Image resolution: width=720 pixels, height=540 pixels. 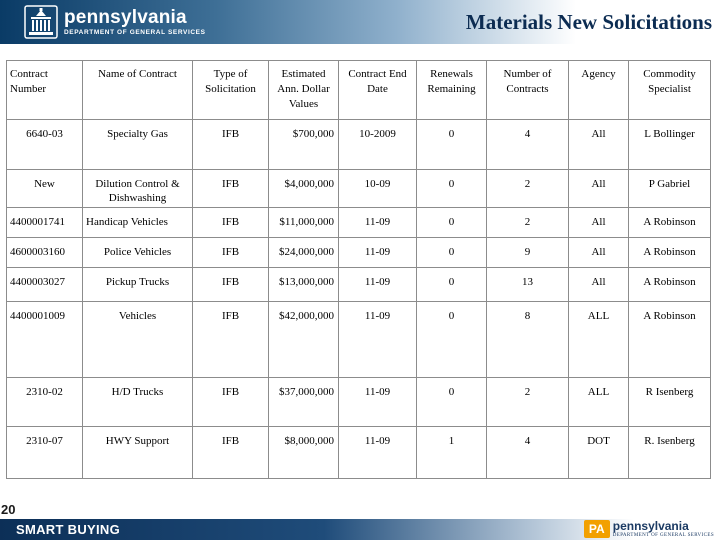 I want to click on dollar-value-cell: $4,000,000, so click(x=303, y=188).